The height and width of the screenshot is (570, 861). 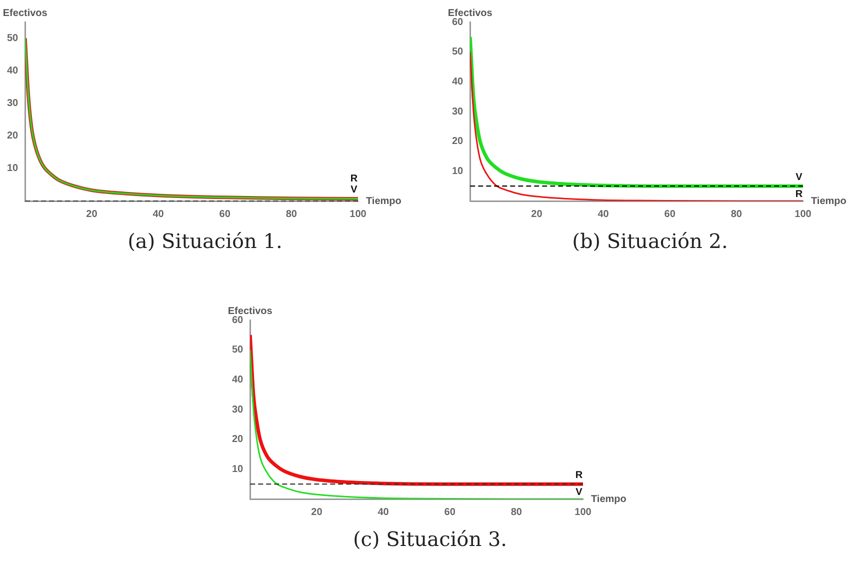 I want to click on text: (c) Situación 3., so click(x=430, y=539).